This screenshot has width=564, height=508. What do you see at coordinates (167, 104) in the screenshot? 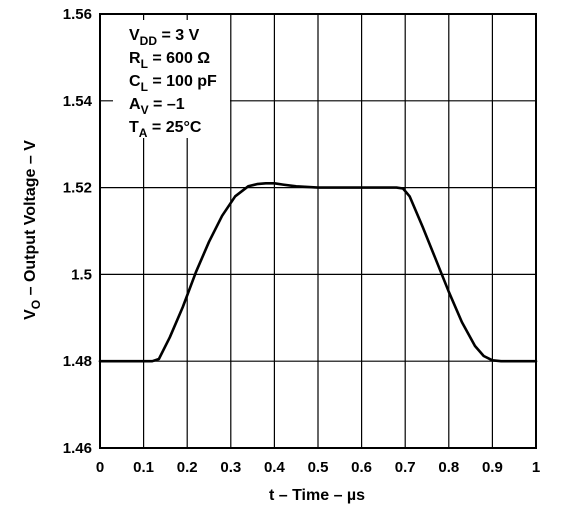
I see `annotation-value: = –1` at bounding box center [167, 104].